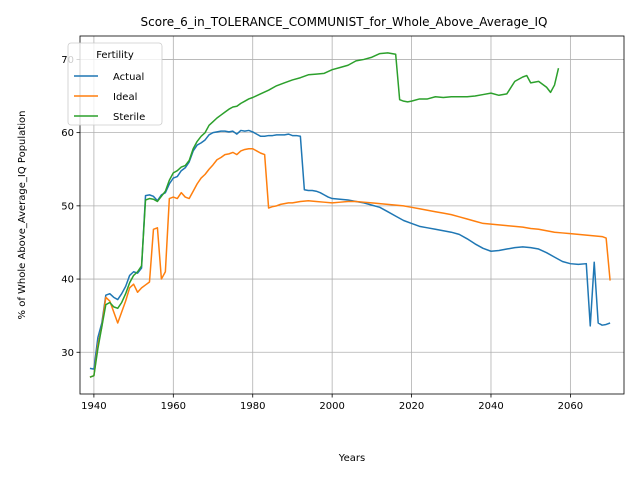  What do you see at coordinates (125, 97) in the screenshot?
I see `legend-label-ideal: Ideal` at bounding box center [125, 97].